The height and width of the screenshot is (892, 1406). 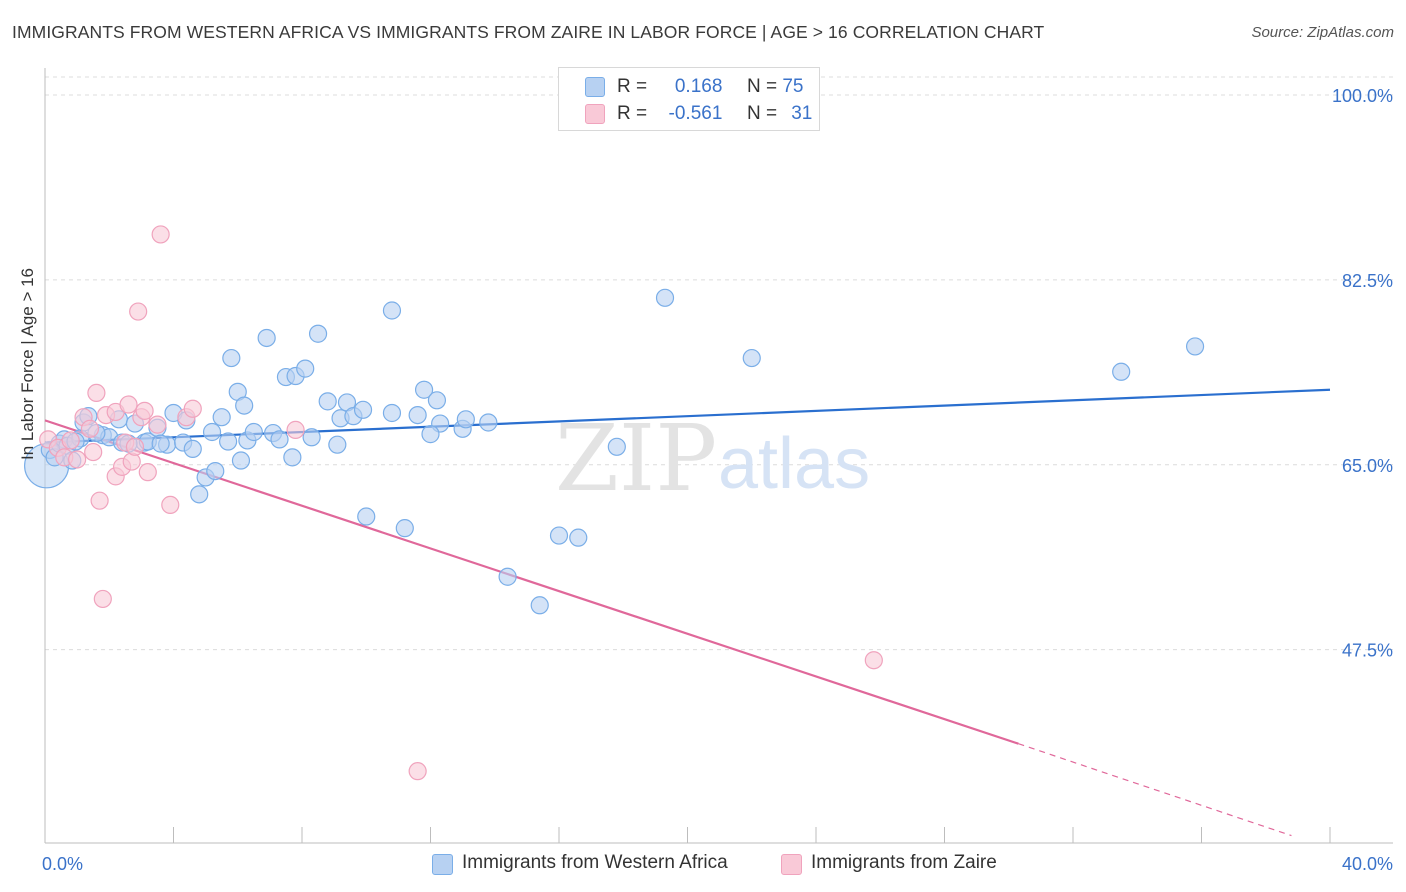 What do you see at coordinates (698, 86) in the screenshot?
I see `legend-r-value: 0.168` at bounding box center [698, 86].